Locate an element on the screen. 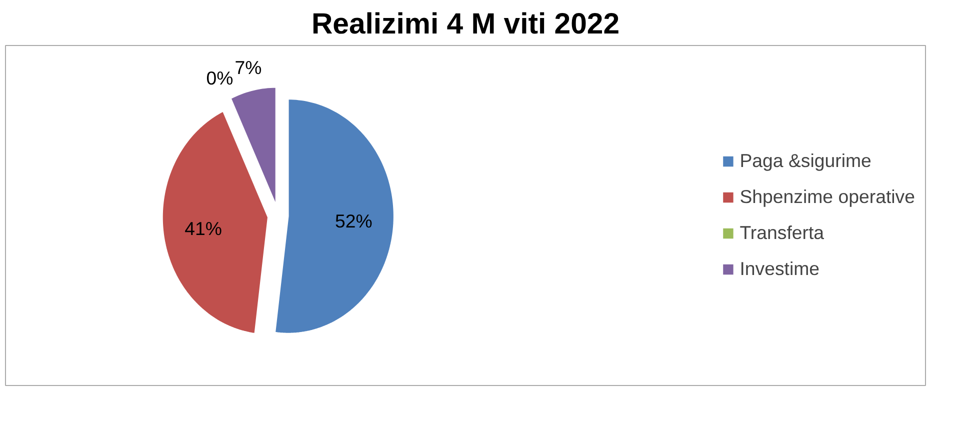 This screenshot has width=957, height=428. text: 0% is located at coordinates (220, 78).